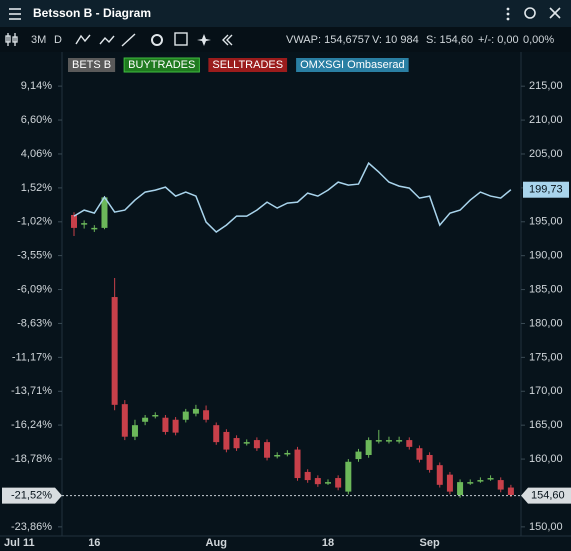  I want to click on y-tick-label: 175,00, so click(546, 357).